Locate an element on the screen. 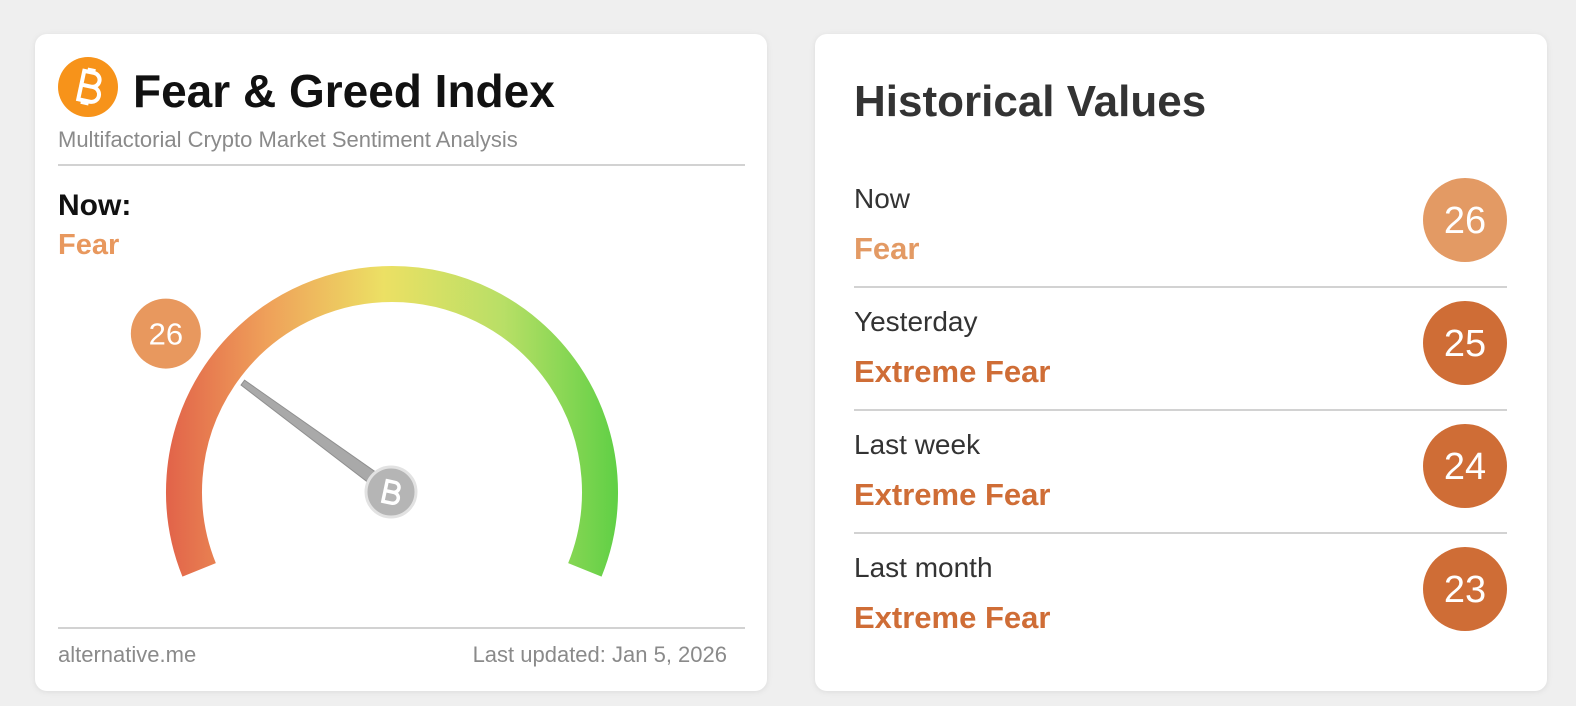  row-label: Last week is located at coordinates (917, 444).